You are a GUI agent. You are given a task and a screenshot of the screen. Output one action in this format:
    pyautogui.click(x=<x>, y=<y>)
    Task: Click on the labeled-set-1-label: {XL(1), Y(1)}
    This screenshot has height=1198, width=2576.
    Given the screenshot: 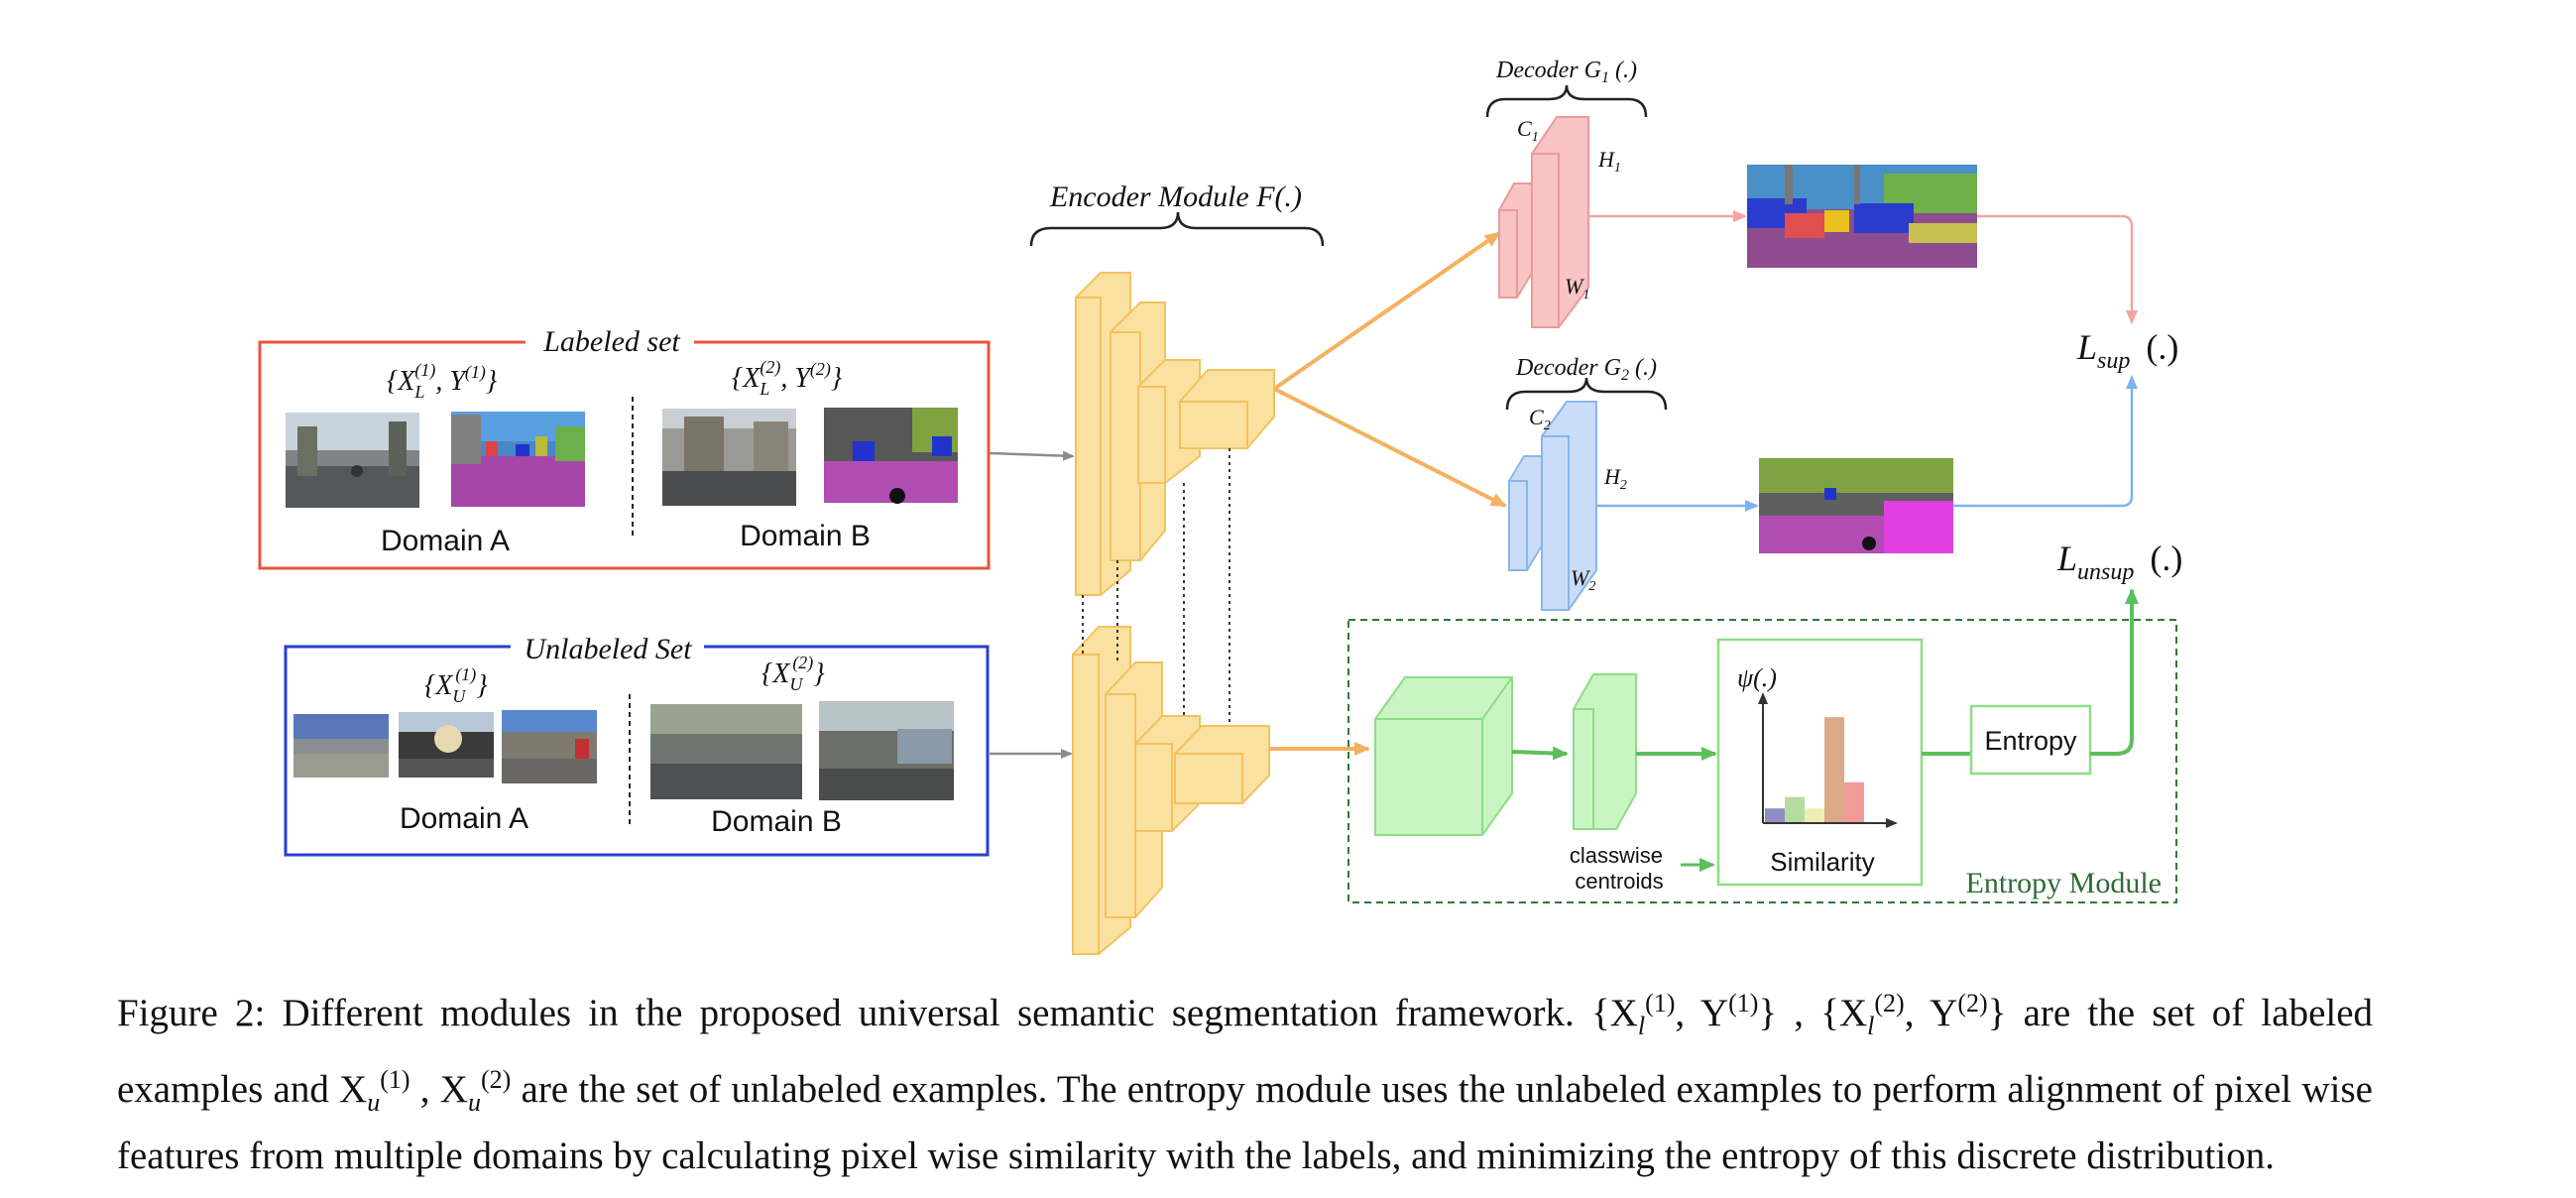 What is the action you would take?
    pyautogui.click(x=442, y=381)
    